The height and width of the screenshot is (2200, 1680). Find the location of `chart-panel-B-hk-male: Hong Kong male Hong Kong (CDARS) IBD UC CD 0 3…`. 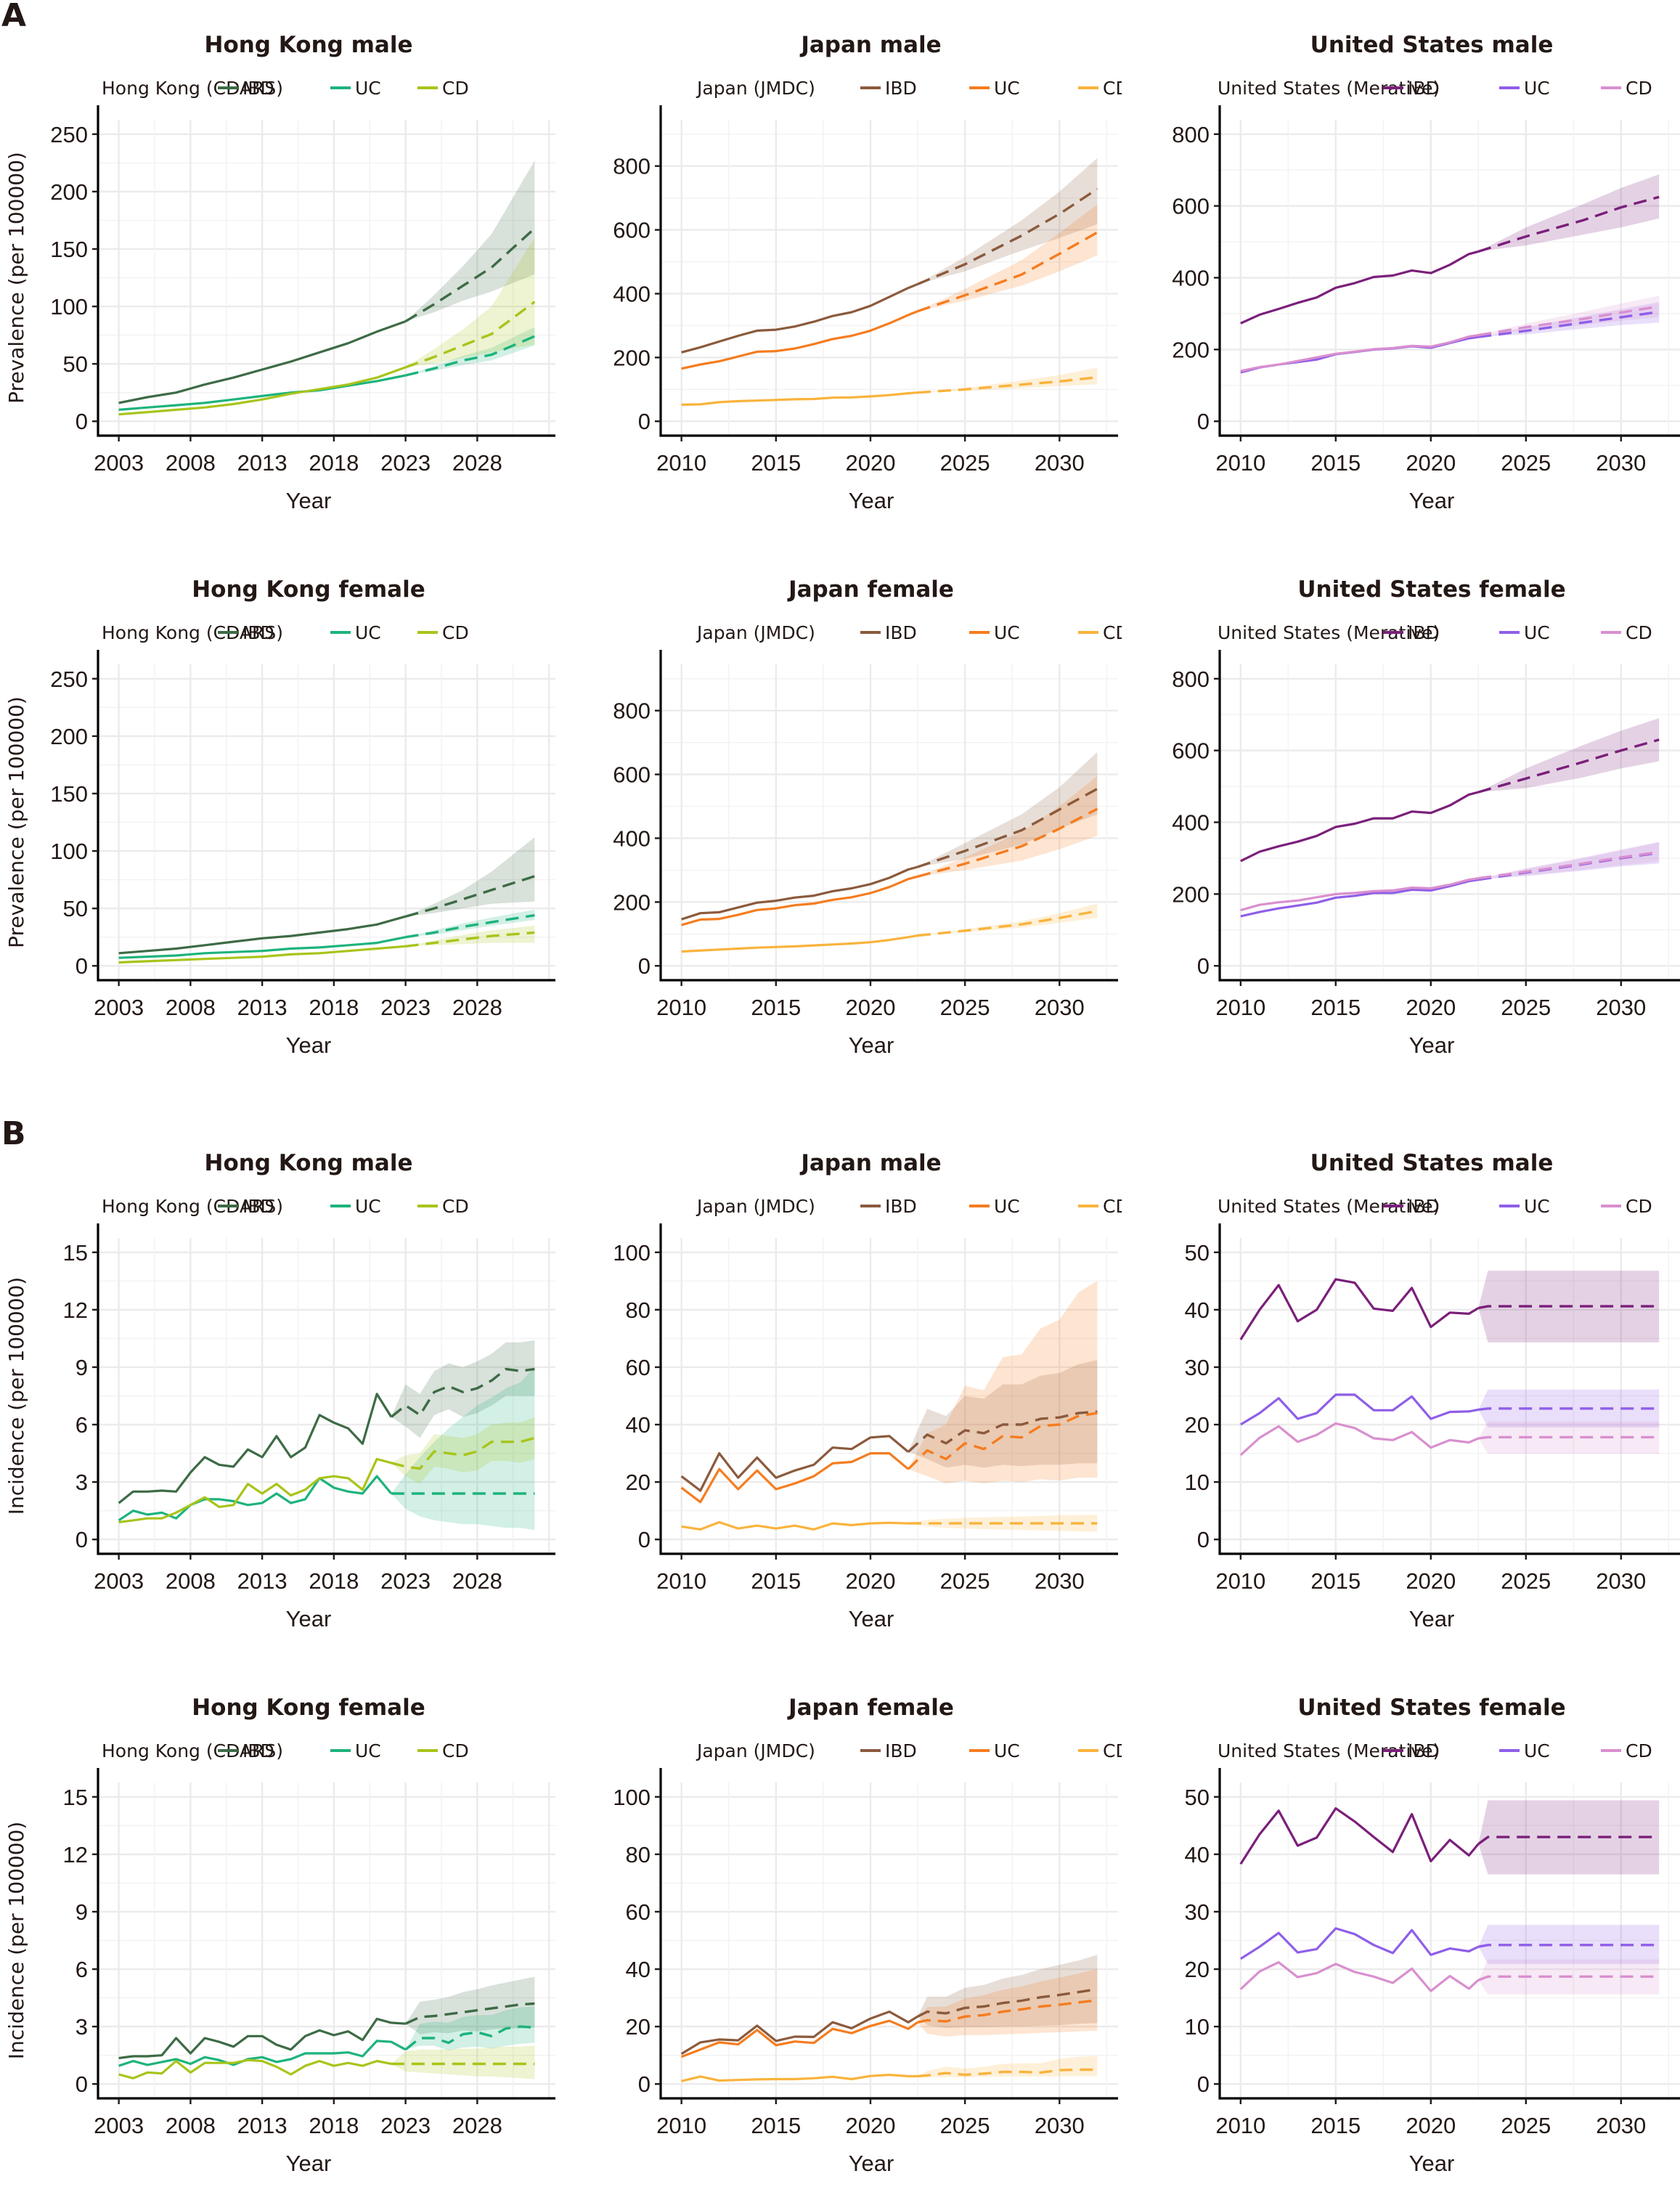

chart-panel-B-hk-male: Hong Kong male Hong Kong (CDARS) IBD UC CD 0 3… is located at coordinates (279, 1379).